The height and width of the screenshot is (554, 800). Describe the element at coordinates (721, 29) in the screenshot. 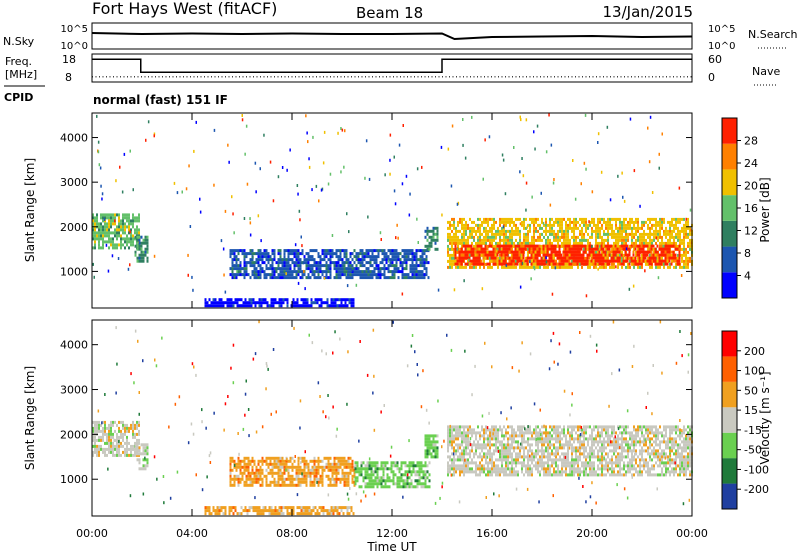

I see `noise-right-tick-top: 10^5` at that location.